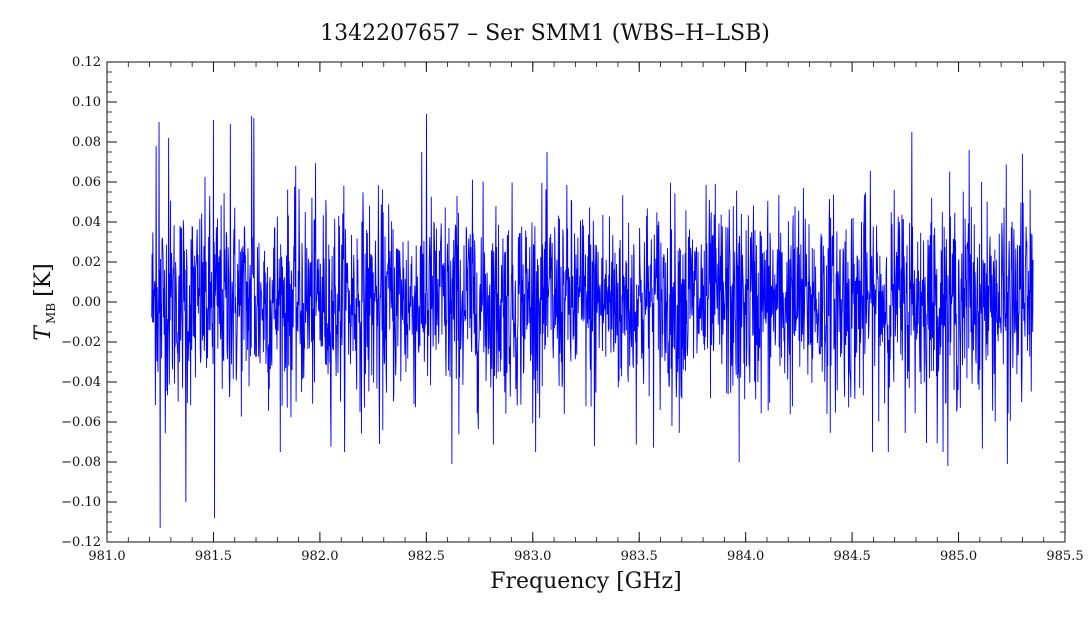  I want to click on x-tick-label: 984.0, so click(745, 556).